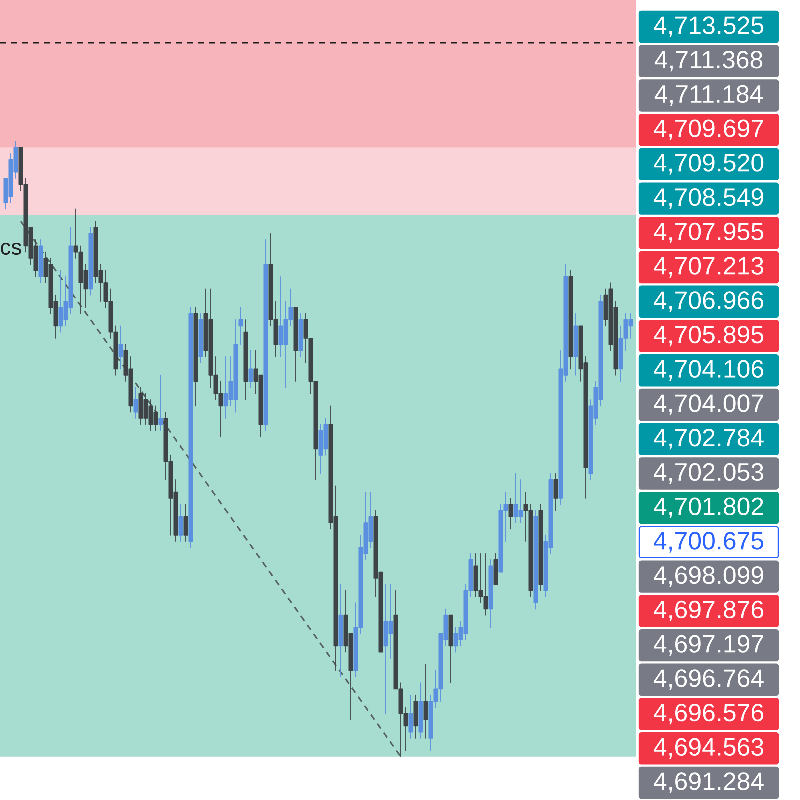  Describe the element at coordinates (709, 748) in the screenshot. I see `text: 4,694.563` at that location.